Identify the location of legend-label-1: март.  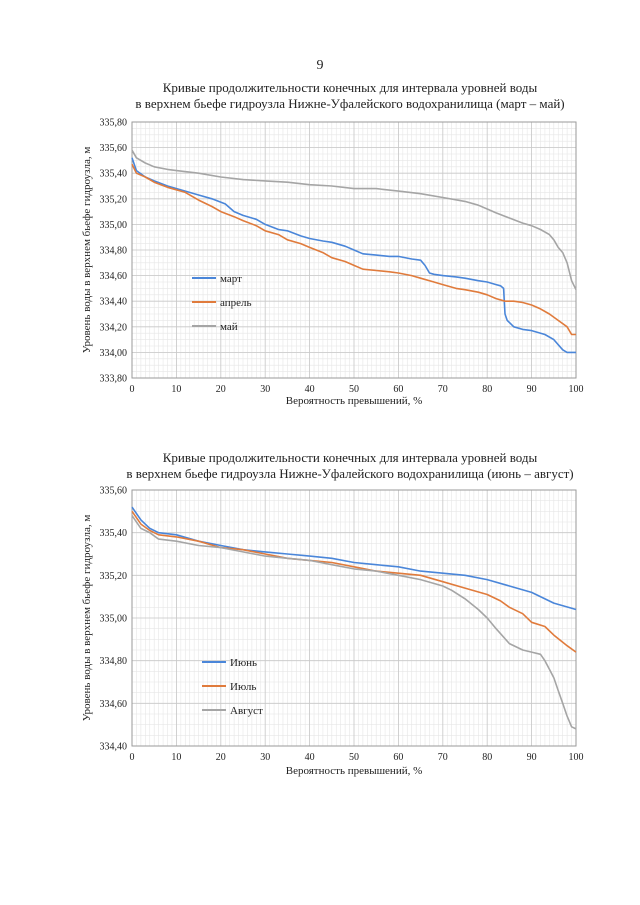
(231, 279).